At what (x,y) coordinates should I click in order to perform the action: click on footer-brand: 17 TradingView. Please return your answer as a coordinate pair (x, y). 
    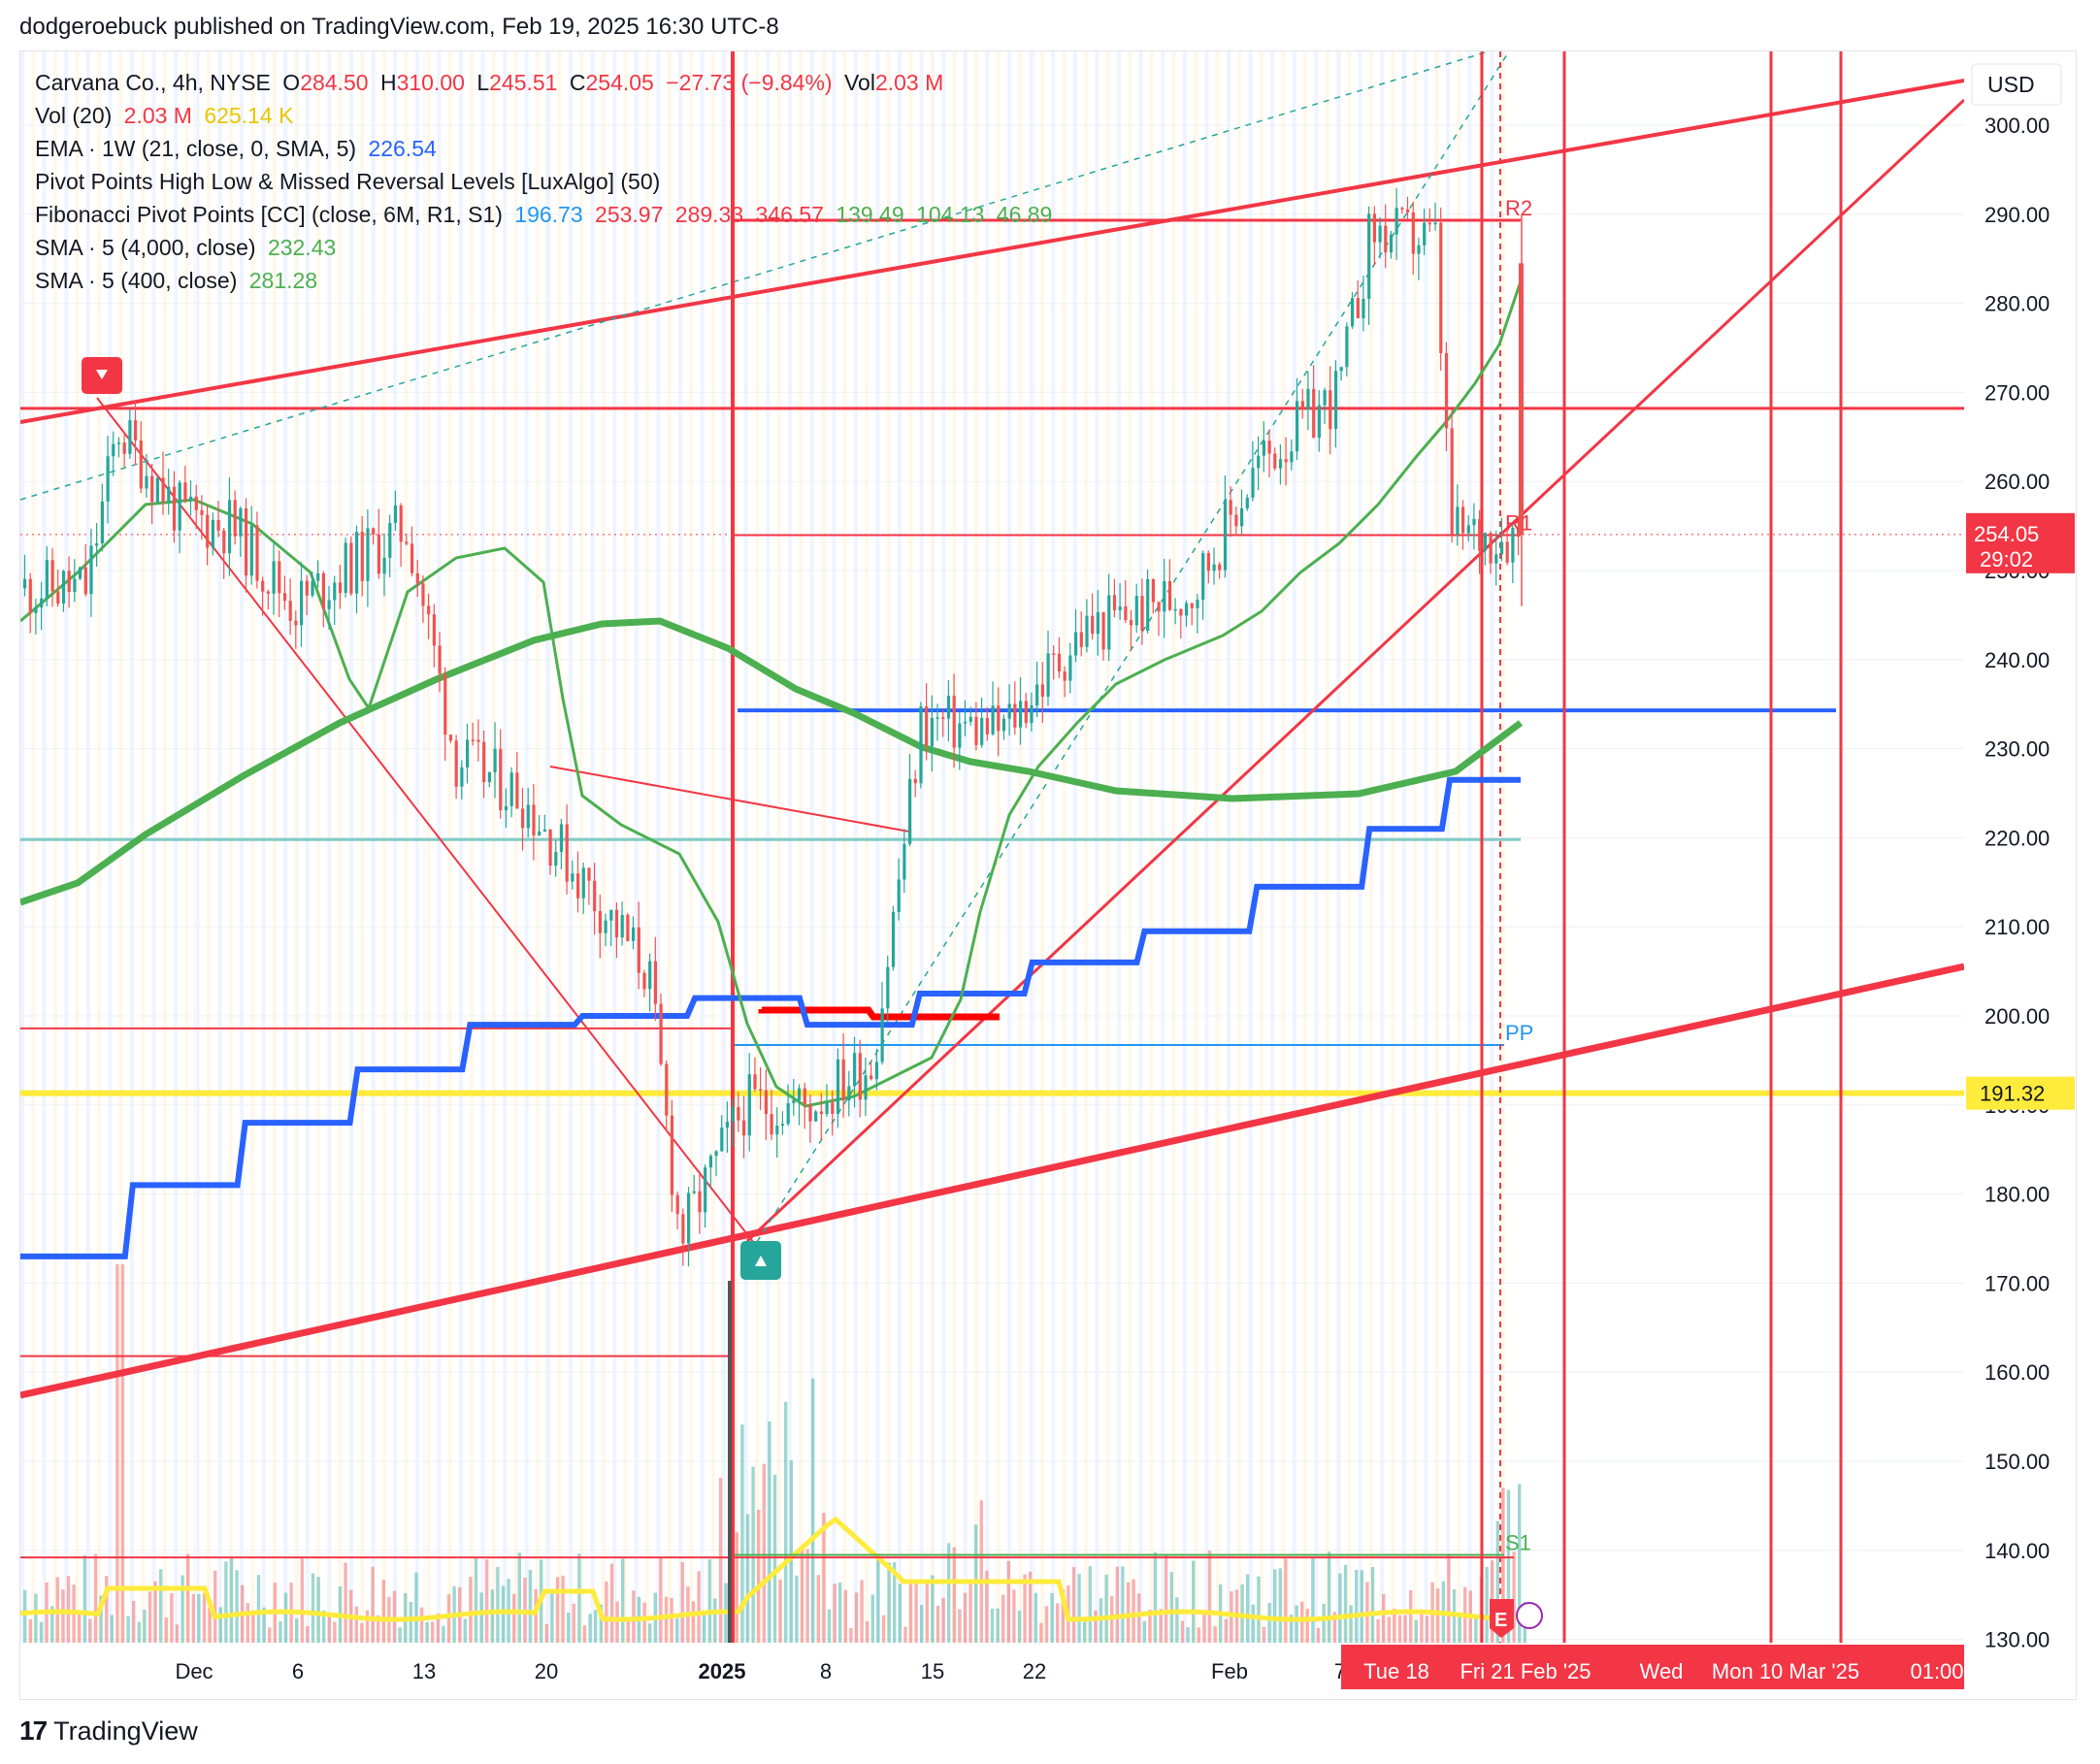
    Looking at the image, I should click on (108, 1731).